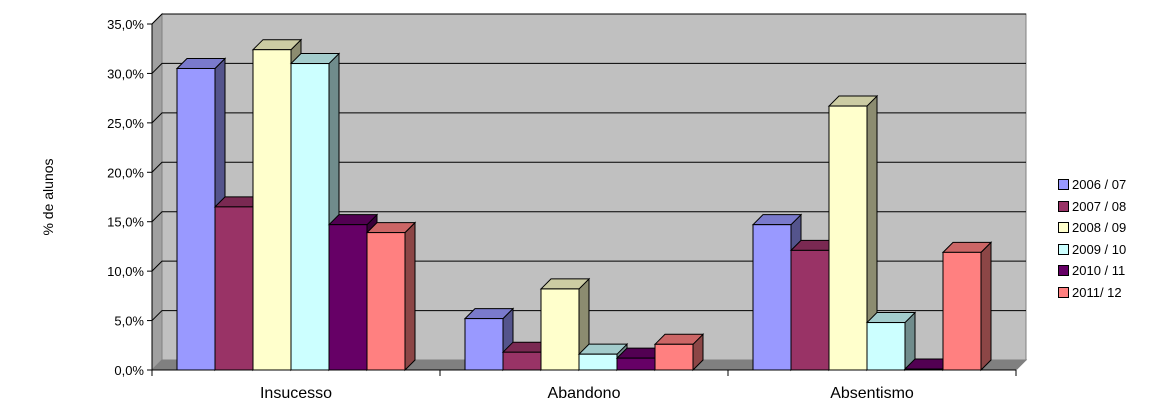  I want to click on legend-label: 2009 / 10, so click(1099, 249).